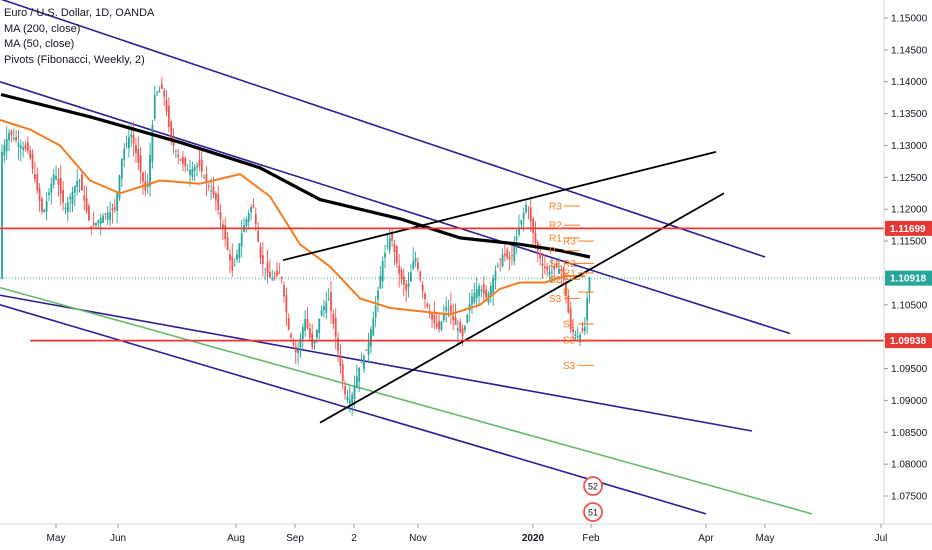  Describe the element at coordinates (42, 28) in the screenshot. I see `legend-ma200: MA (200, close)` at that location.